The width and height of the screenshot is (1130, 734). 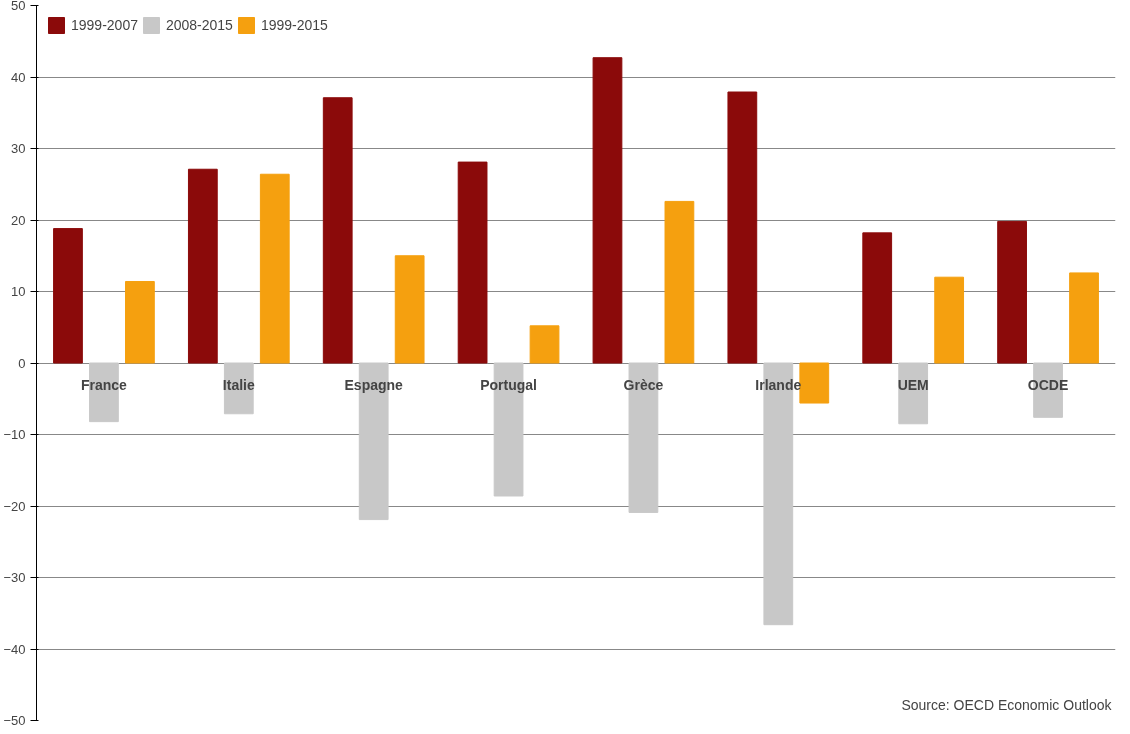 What do you see at coordinates (104, 385) in the screenshot?
I see `x-tick-label: France` at bounding box center [104, 385].